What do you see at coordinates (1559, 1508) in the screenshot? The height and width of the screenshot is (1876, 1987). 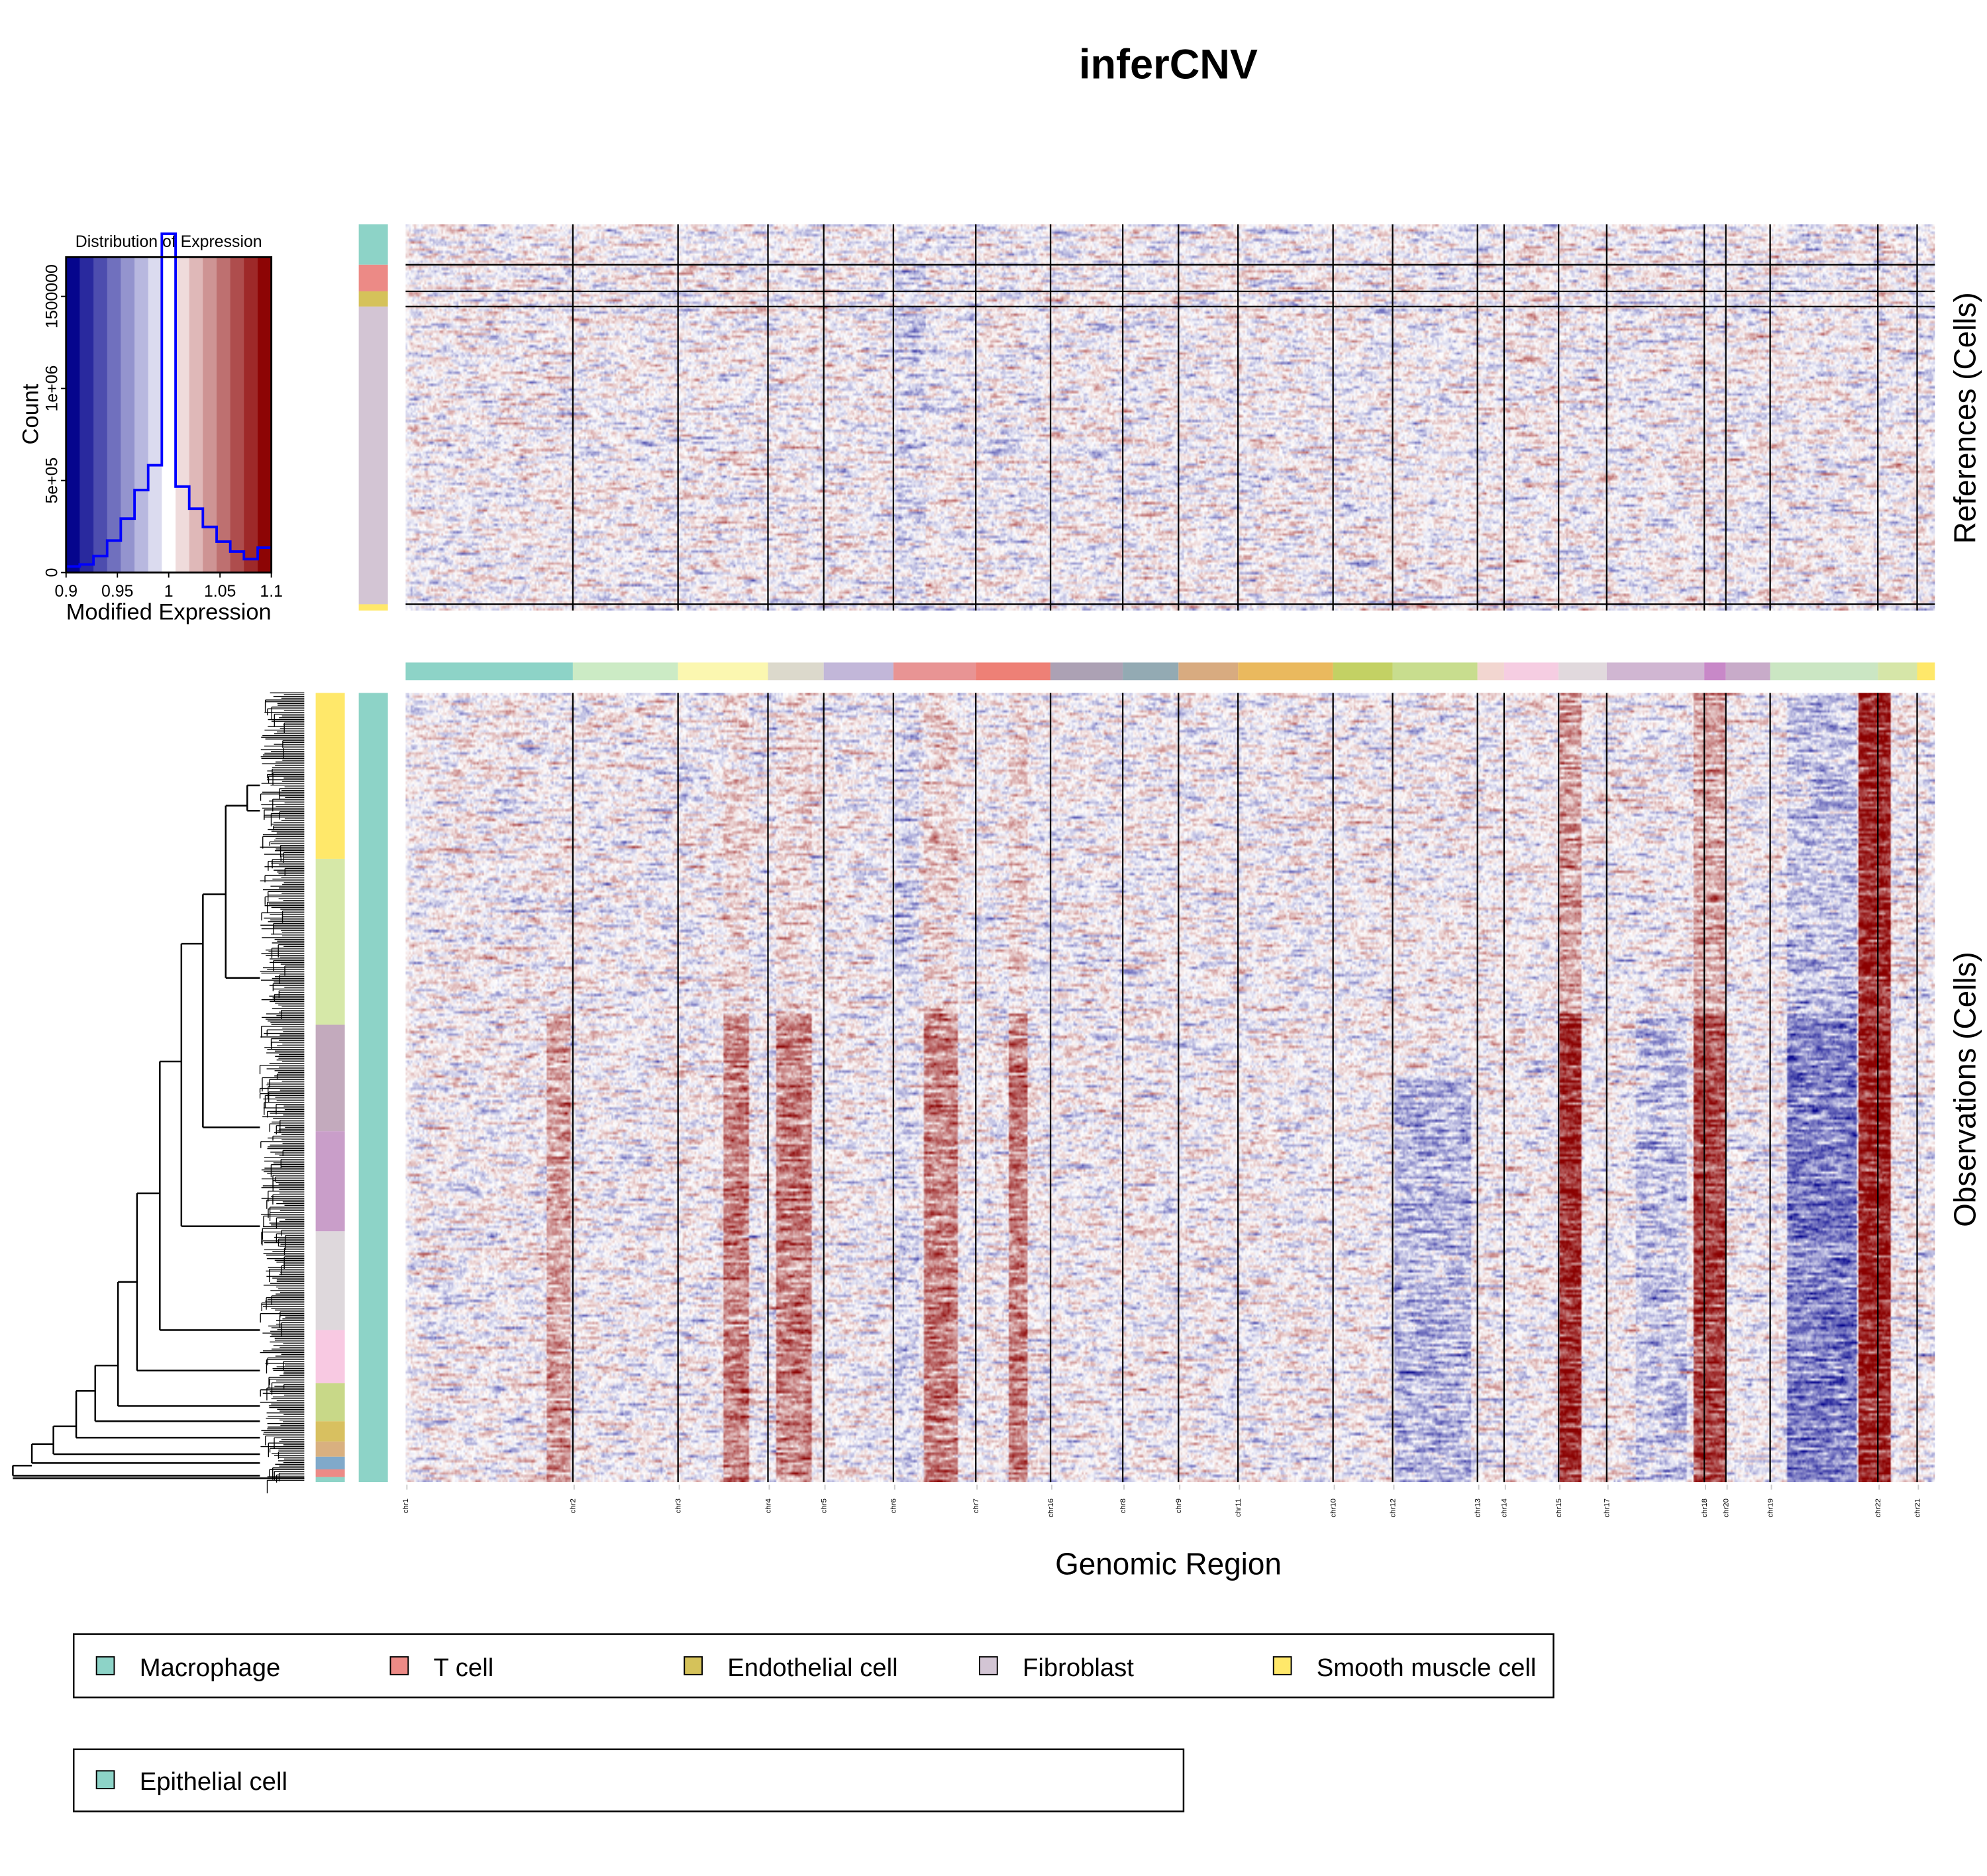 I see `chromosome-label: chr15` at bounding box center [1559, 1508].